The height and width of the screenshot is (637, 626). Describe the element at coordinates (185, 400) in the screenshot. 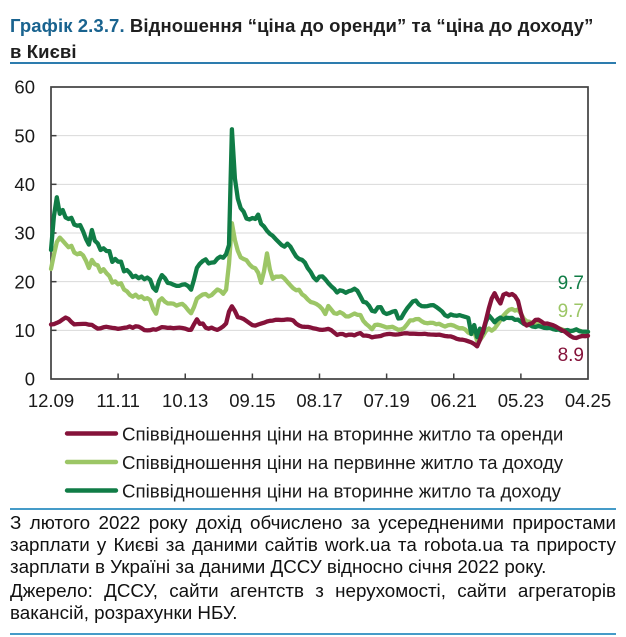

I see `svg-text: 10.13` at that location.